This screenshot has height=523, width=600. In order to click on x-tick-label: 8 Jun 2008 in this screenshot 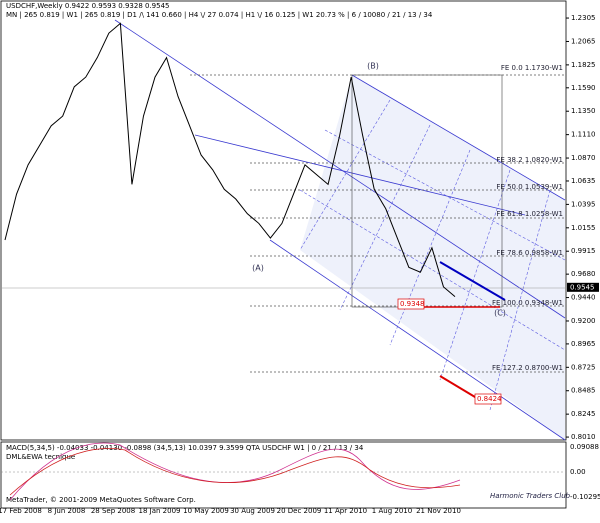, I will do `click(67, 511)`.